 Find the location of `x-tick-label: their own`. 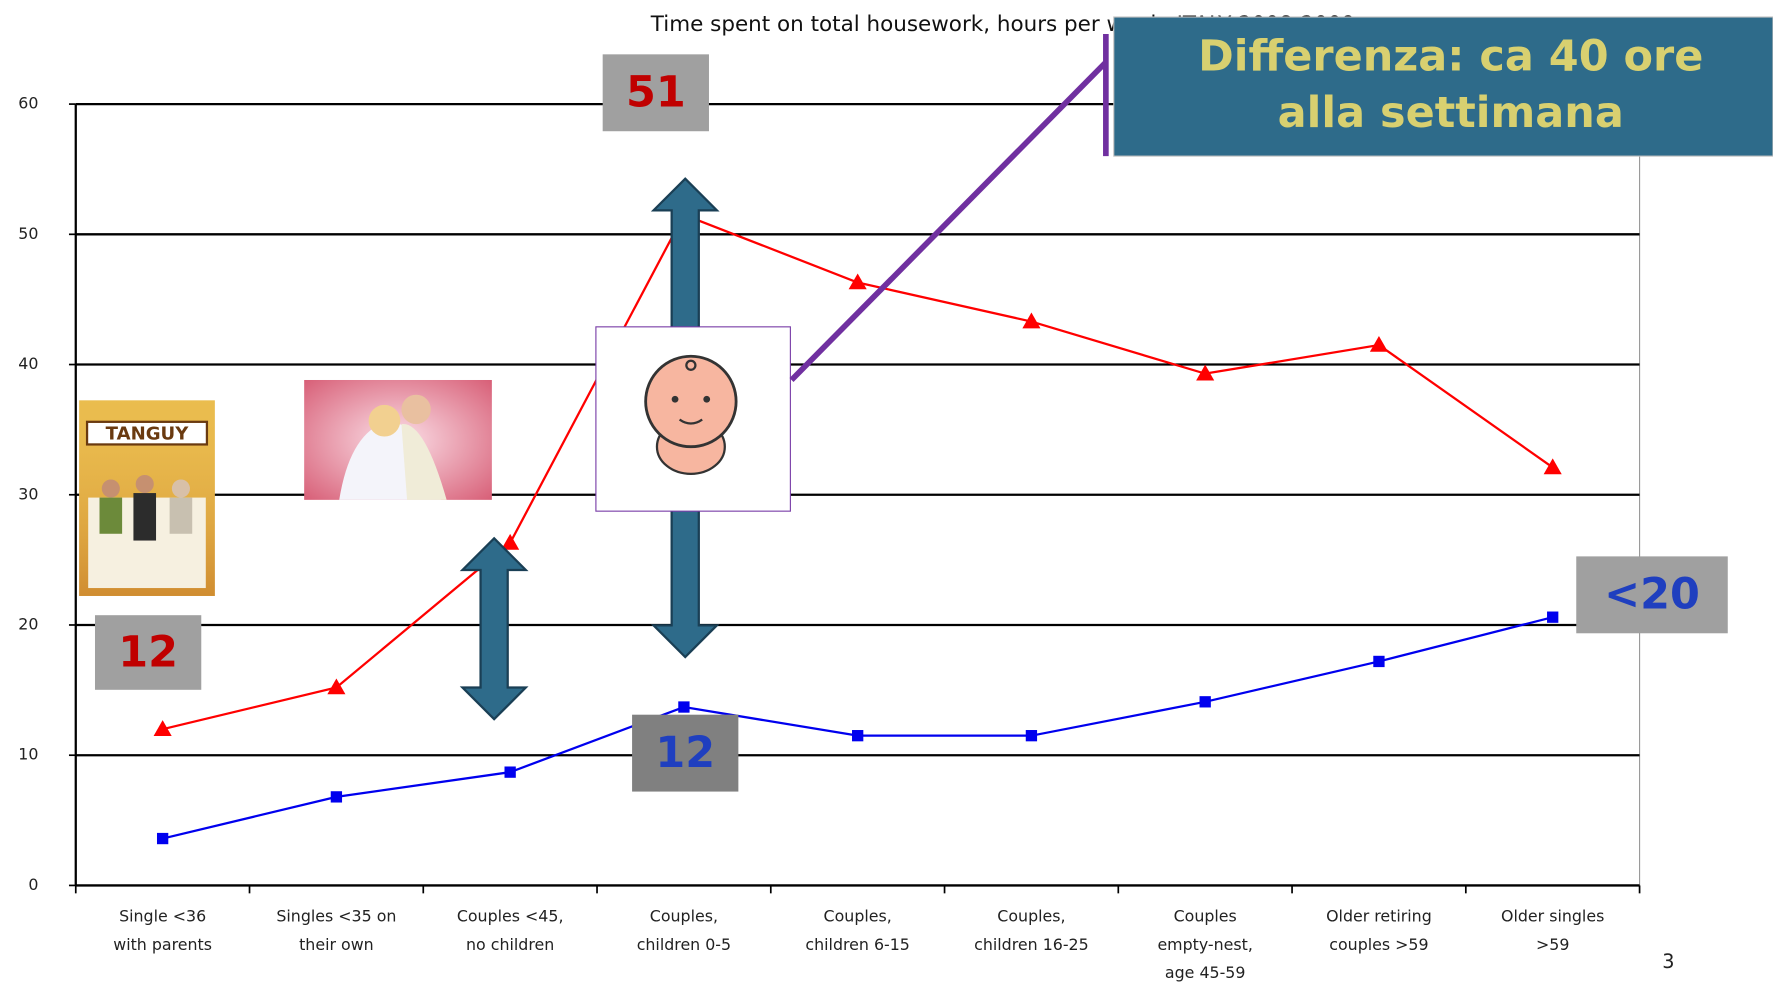

x-tick-label: their own is located at coordinates (336, 944).